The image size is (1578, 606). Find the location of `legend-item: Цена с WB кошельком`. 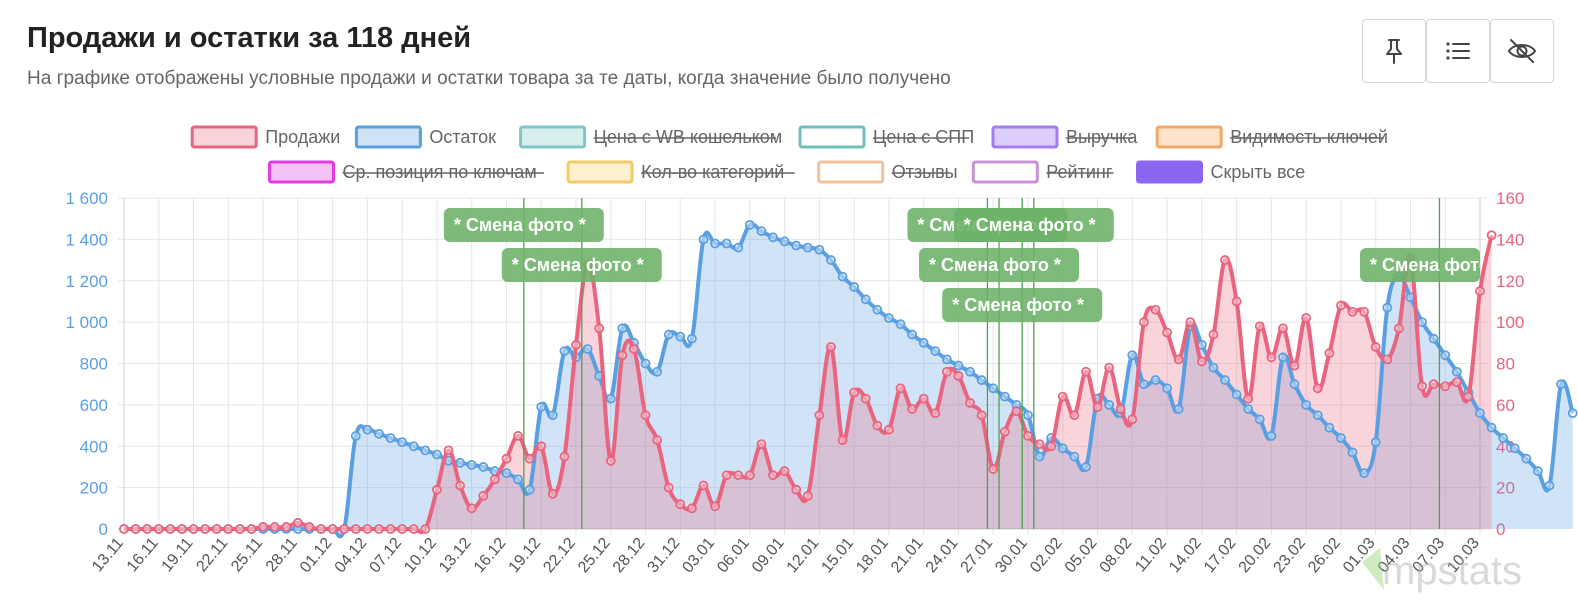

legend-item: Цена с WB кошельком is located at coordinates (651, 137).